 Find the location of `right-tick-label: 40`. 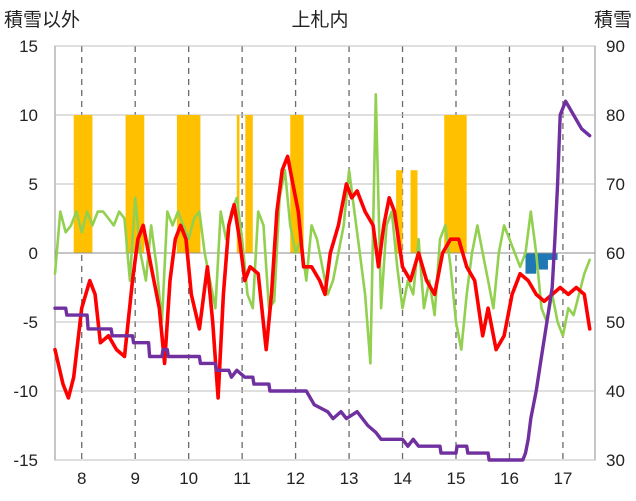

right-tick-label: 40 is located at coordinates (615, 391).